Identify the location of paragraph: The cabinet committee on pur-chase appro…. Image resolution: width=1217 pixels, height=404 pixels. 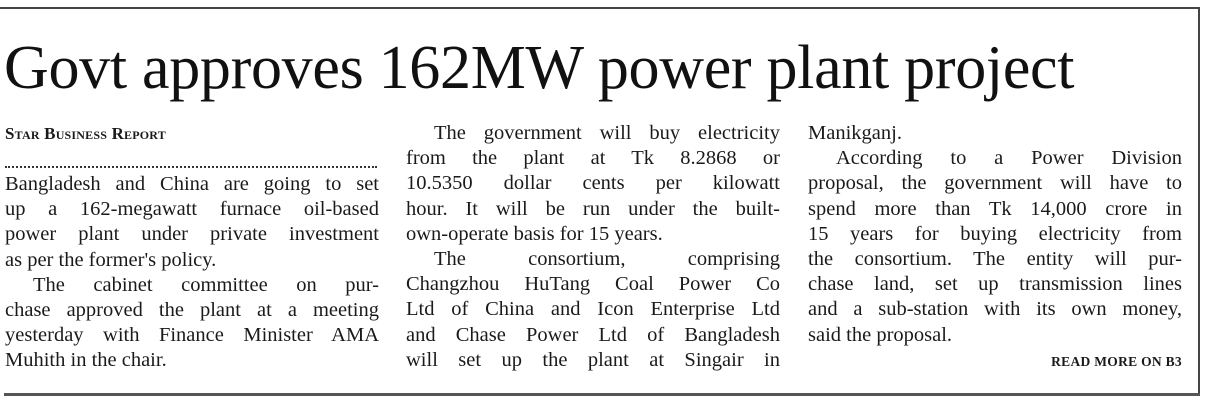
(192, 323).